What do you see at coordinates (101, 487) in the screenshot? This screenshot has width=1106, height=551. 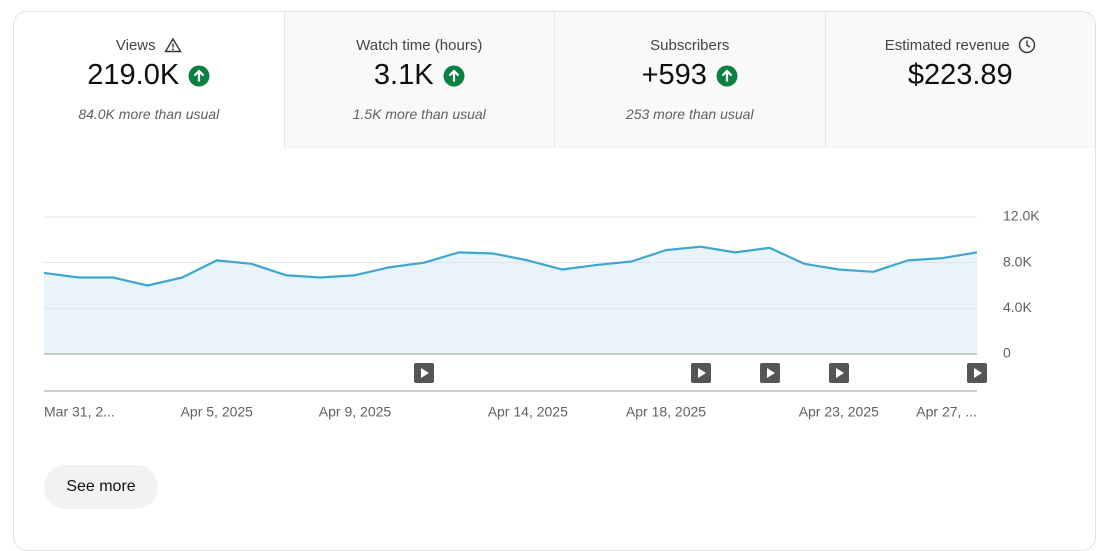 I see `see-more-button: See more` at bounding box center [101, 487].